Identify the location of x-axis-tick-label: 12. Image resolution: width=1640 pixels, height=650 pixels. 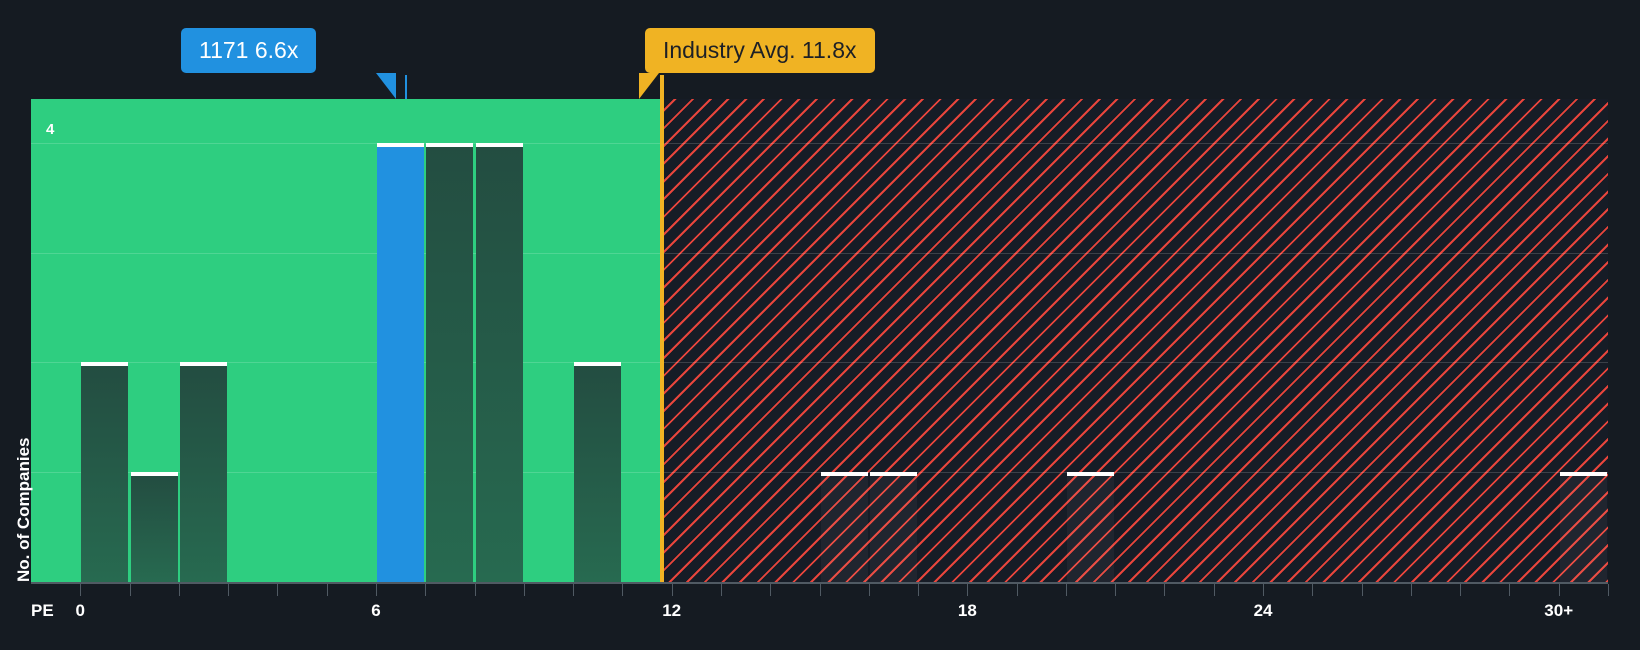
(672, 610).